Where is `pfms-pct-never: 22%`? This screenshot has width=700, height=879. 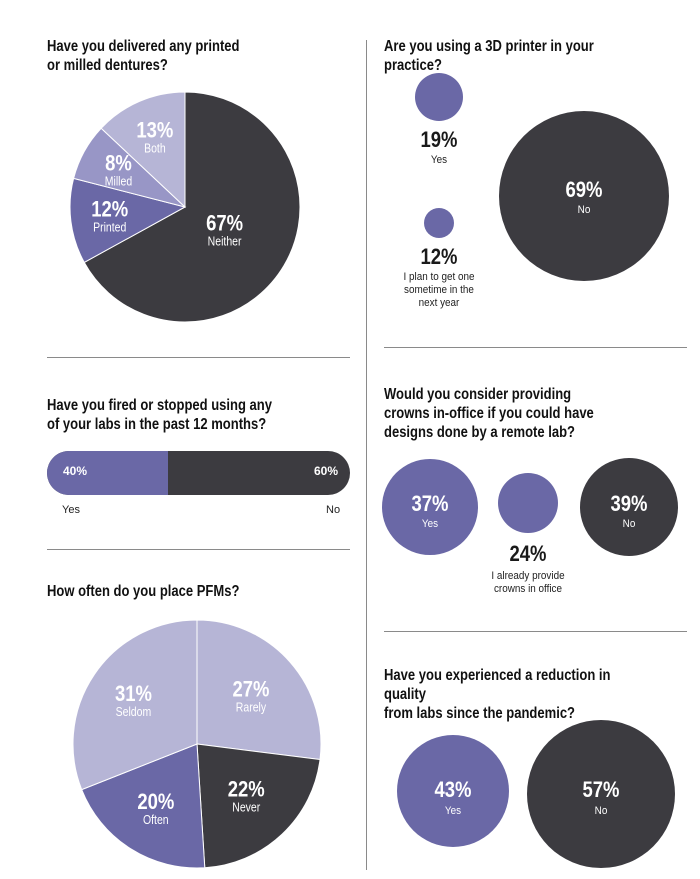
pfms-pct-never: 22% is located at coordinates (246, 790).